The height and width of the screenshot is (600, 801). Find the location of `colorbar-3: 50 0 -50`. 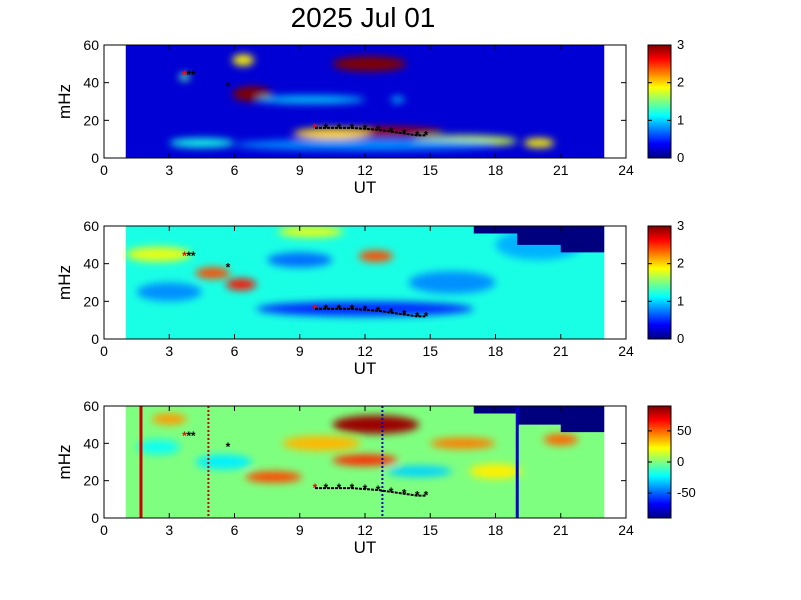

colorbar-3: 50 0 -50 is located at coordinates (671, 462).